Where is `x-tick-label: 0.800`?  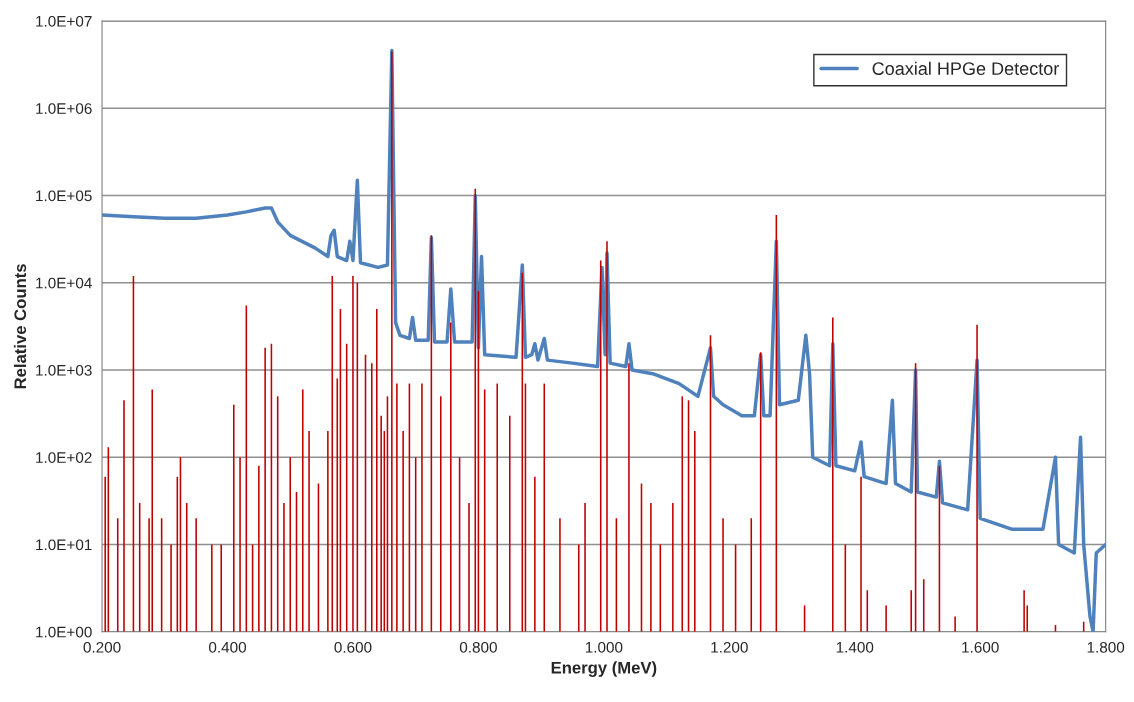 x-tick-label: 0.800 is located at coordinates (478, 647).